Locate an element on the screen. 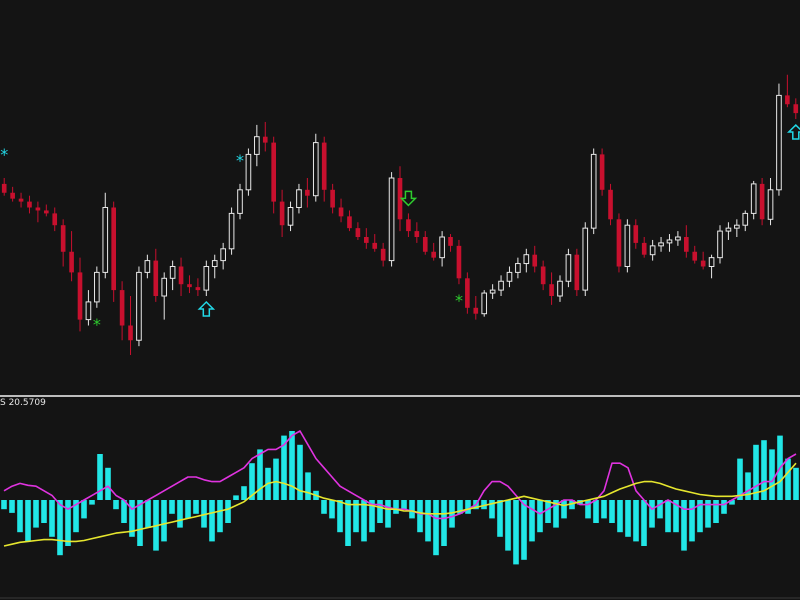  arrow-down-icon is located at coordinates (408, 198).